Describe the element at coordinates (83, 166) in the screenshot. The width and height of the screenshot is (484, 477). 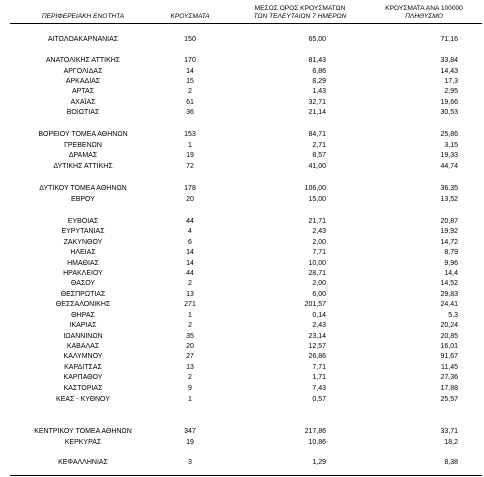
I see `region-cell: ΔΥΤΙΚΗΣ ΑΤΤΙΚΗΣ` at that location.